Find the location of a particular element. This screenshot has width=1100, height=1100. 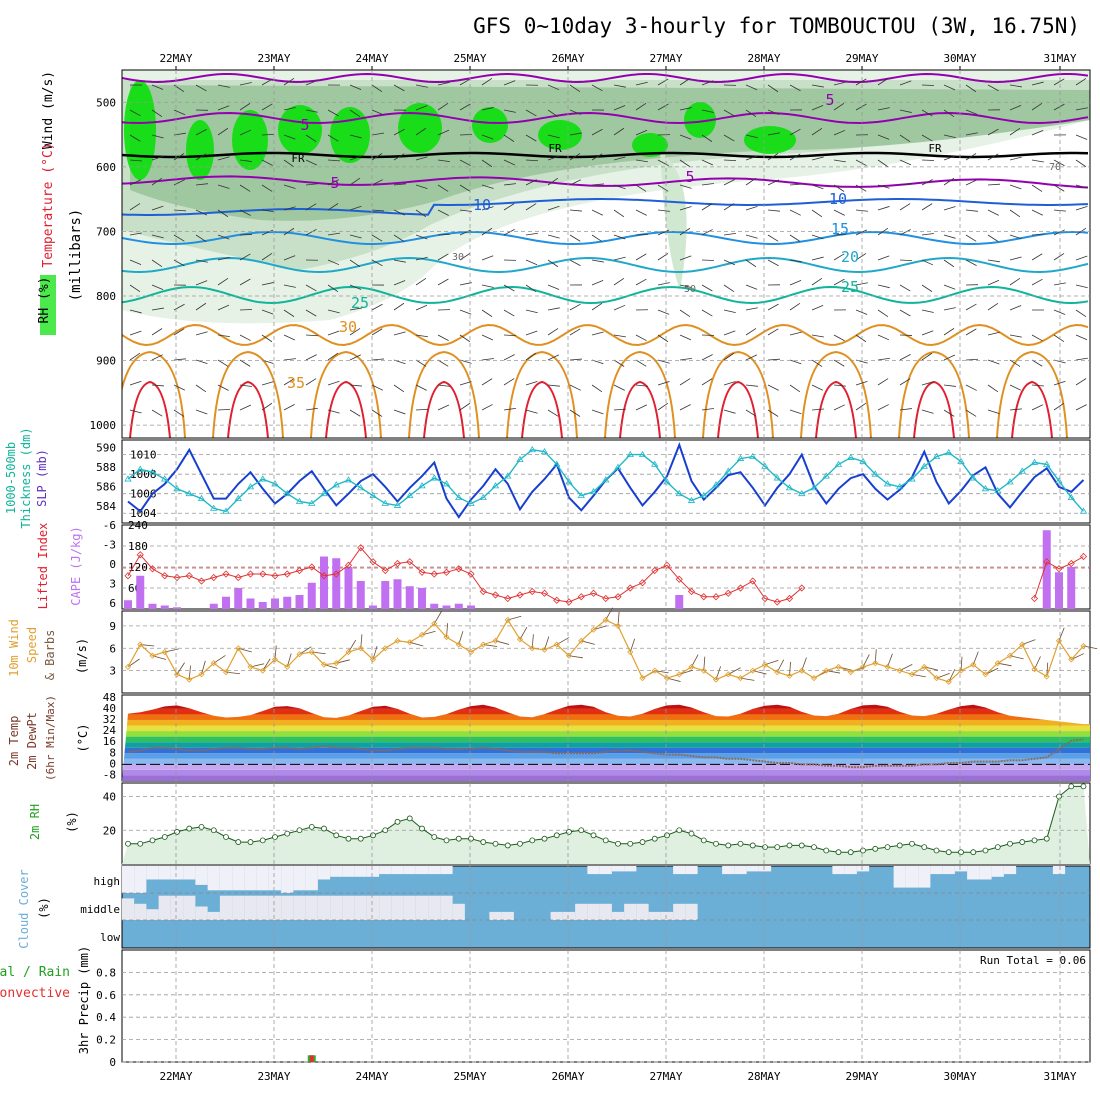

panel-label-part: CAPE (J/kg) is located at coordinates (76, 565).